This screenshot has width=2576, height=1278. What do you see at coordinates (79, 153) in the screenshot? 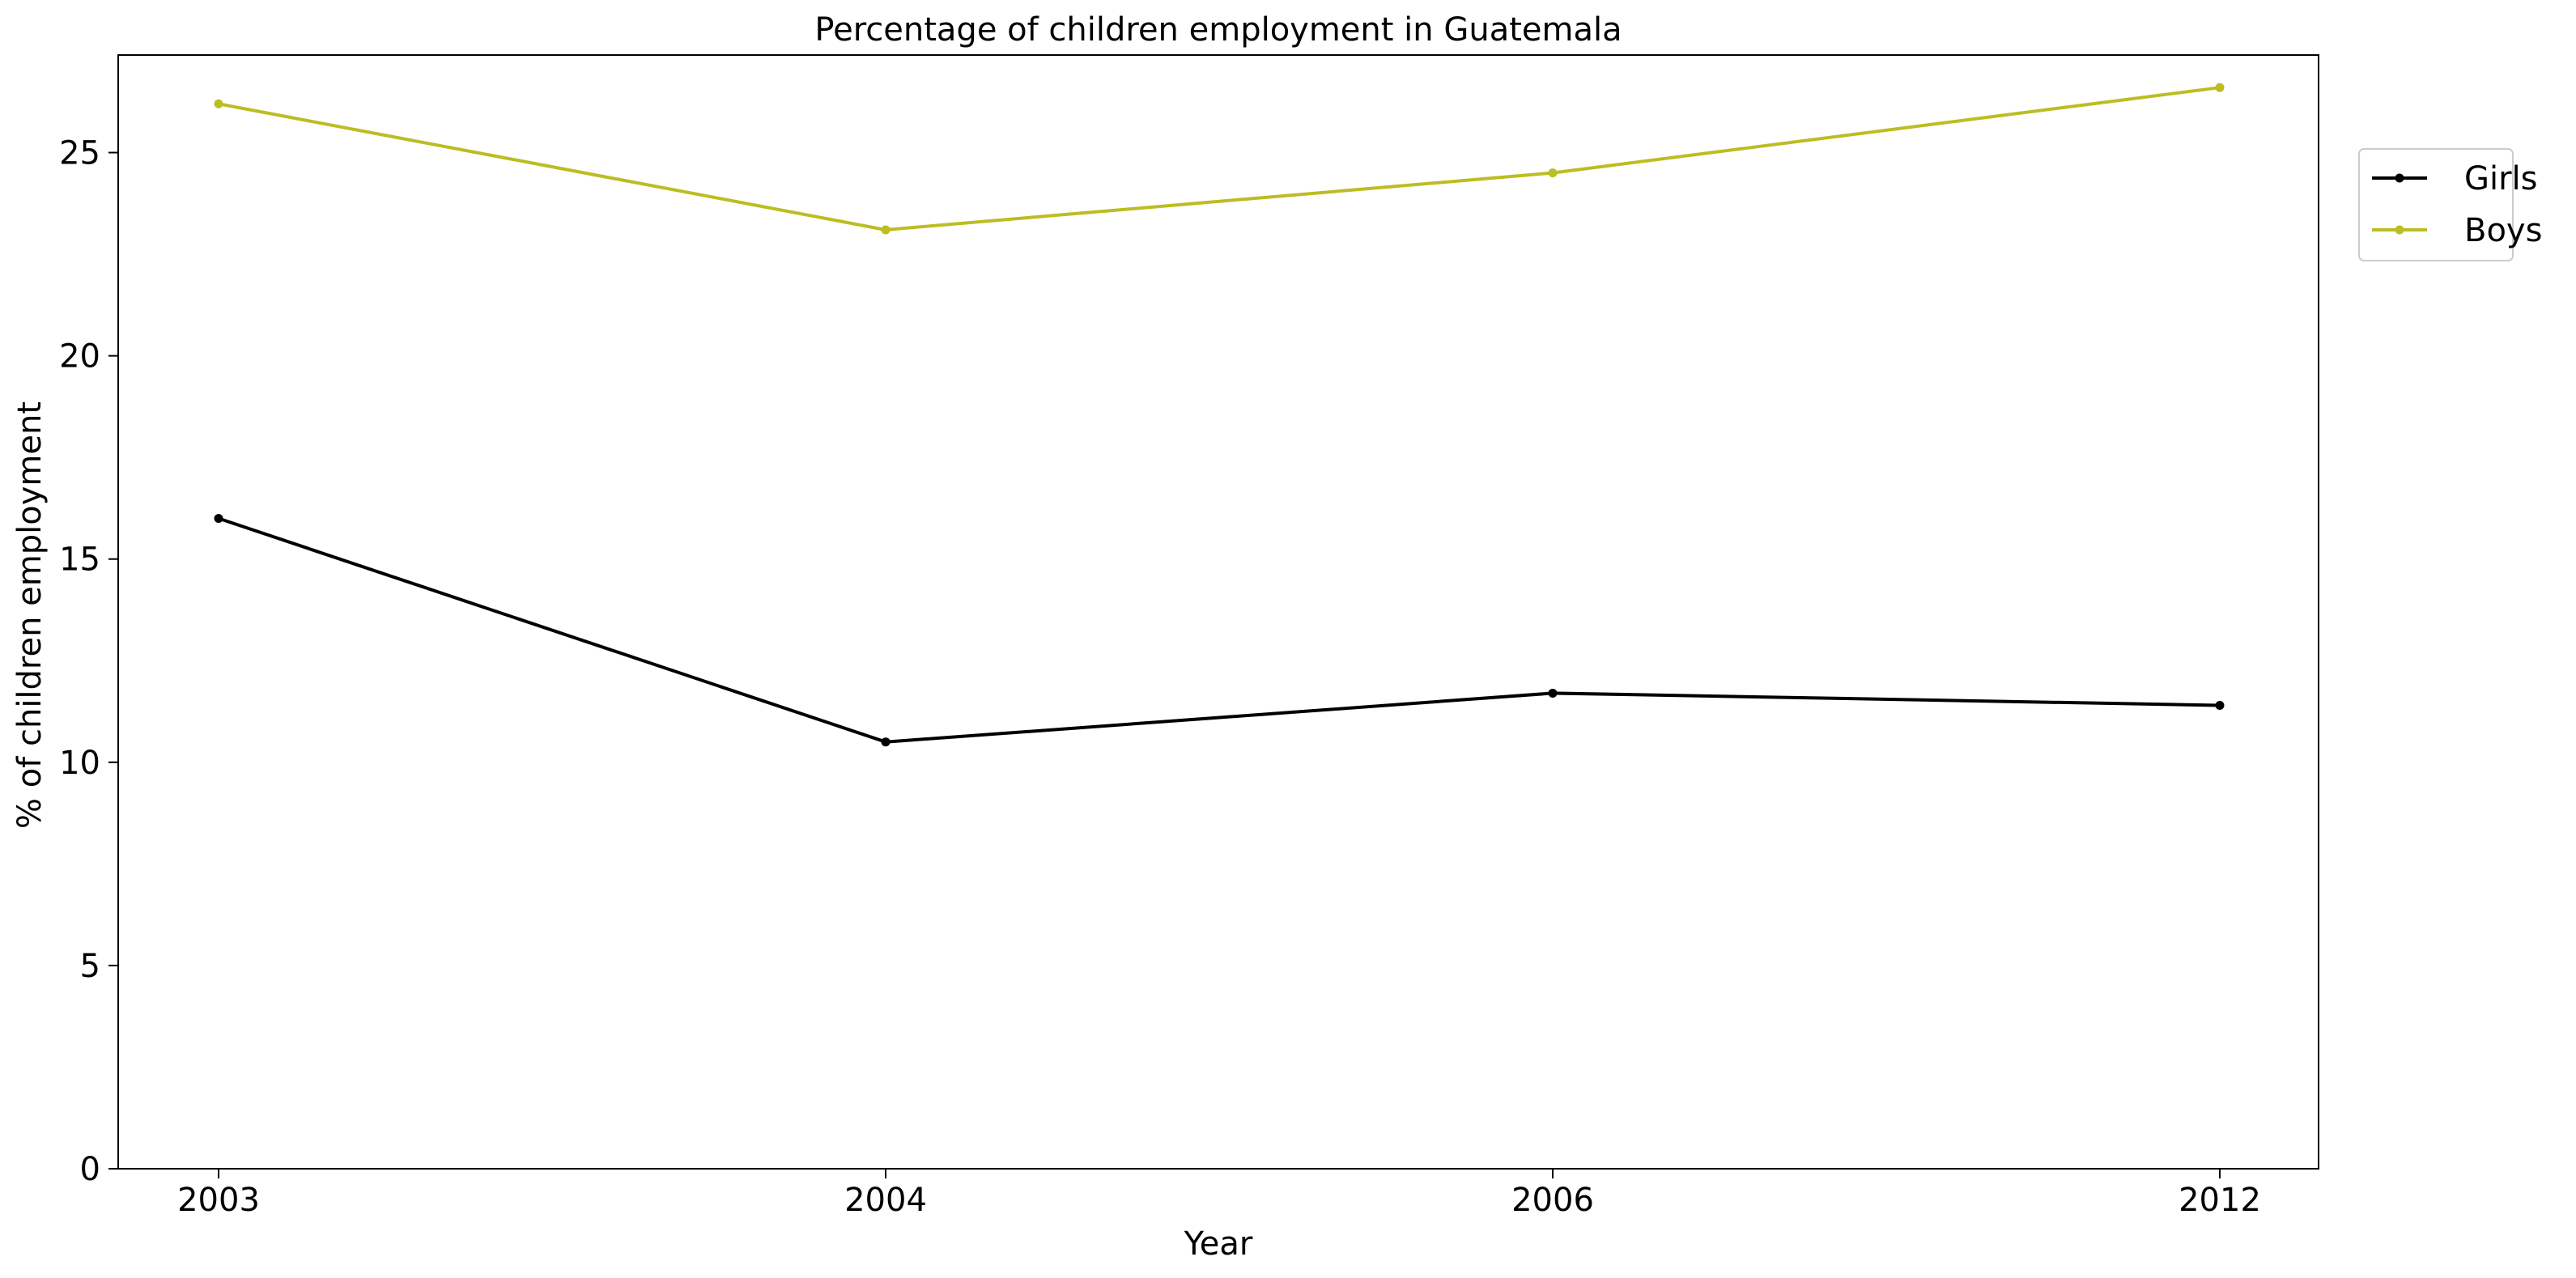
I see `y-tick-label: 25` at bounding box center [79, 153].